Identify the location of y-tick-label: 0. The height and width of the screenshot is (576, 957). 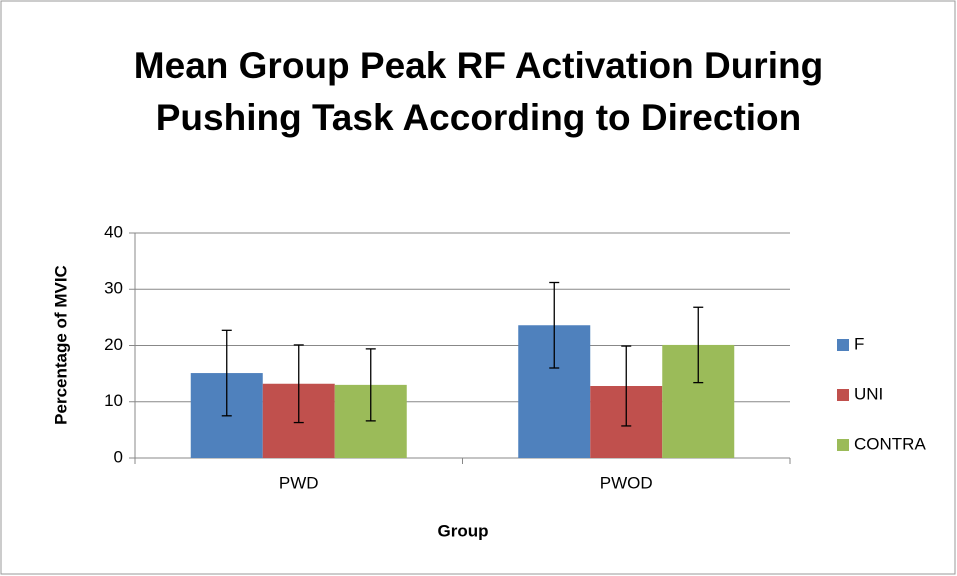
(118, 456).